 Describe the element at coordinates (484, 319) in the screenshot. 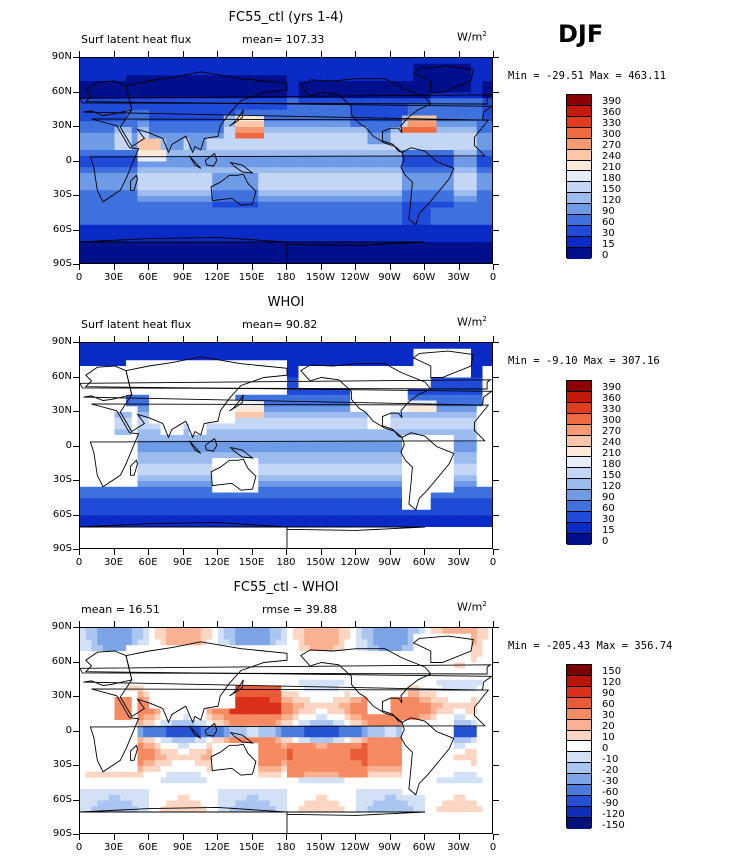

I see `units-superscript: 2` at that location.